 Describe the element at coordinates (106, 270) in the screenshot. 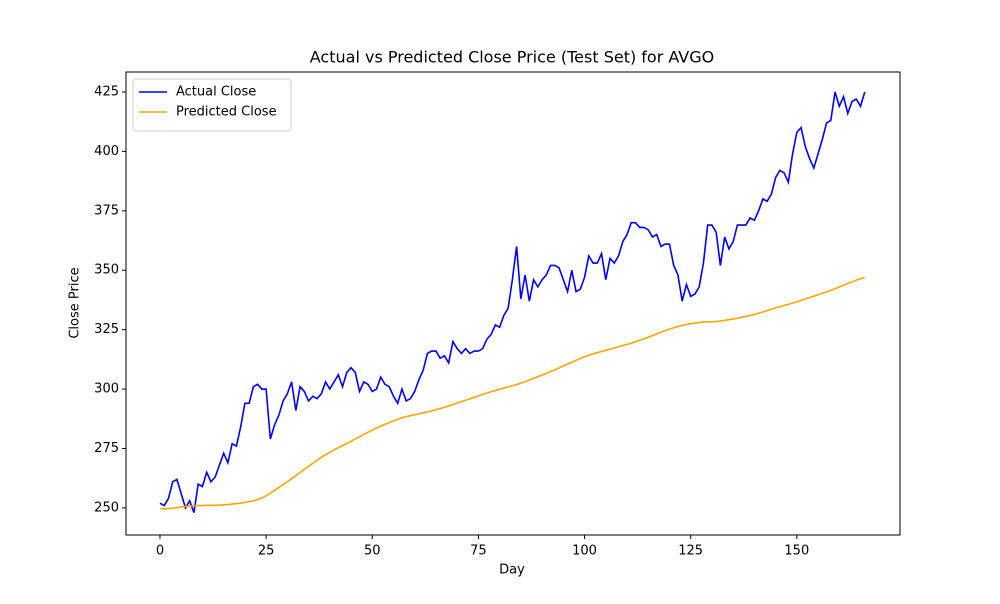

I see `y-tick-label: 350` at that location.